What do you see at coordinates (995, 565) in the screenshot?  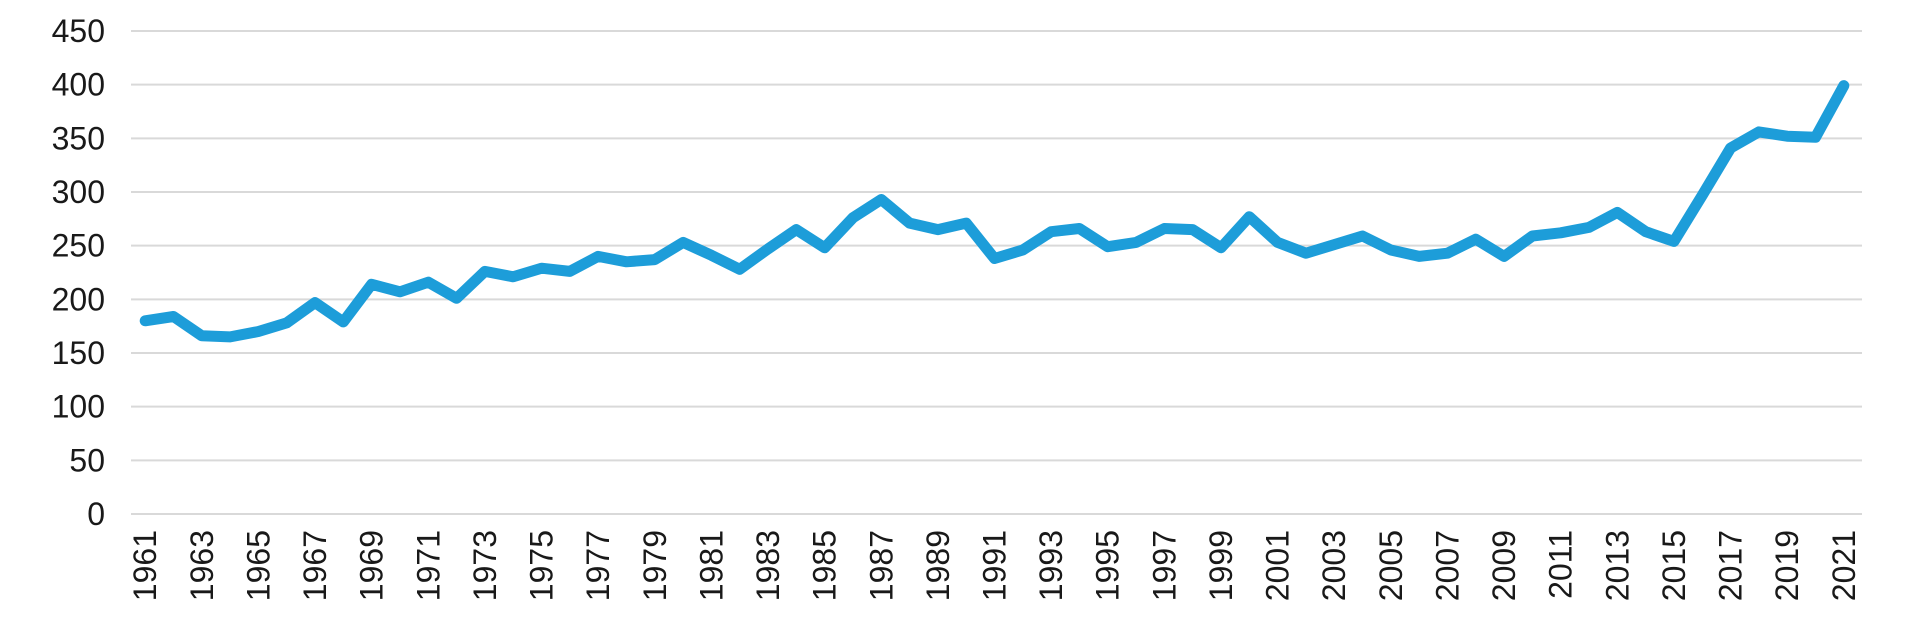 I see `x-tick-label: 1991` at bounding box center [995, 565].